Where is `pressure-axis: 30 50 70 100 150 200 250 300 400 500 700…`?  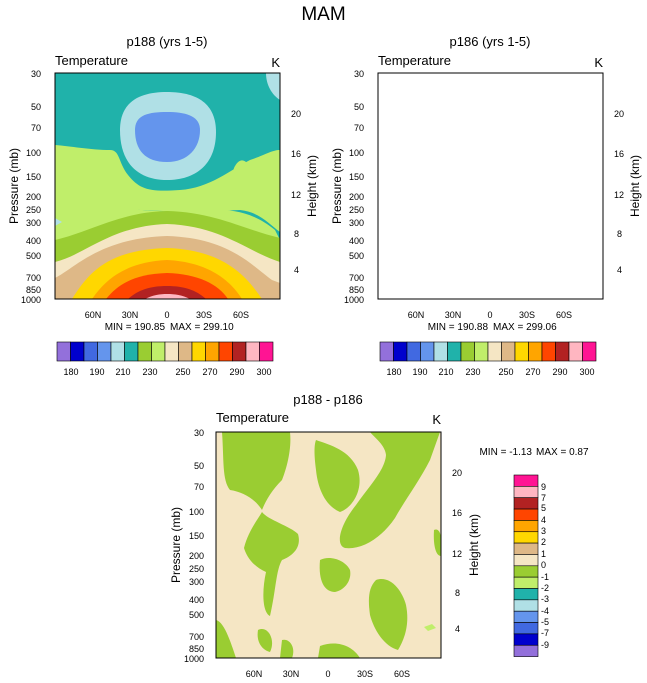
pressure-axis: 30 50 70 100 150 200 250 300 400 500 700… is located at coordinates (31, 187).